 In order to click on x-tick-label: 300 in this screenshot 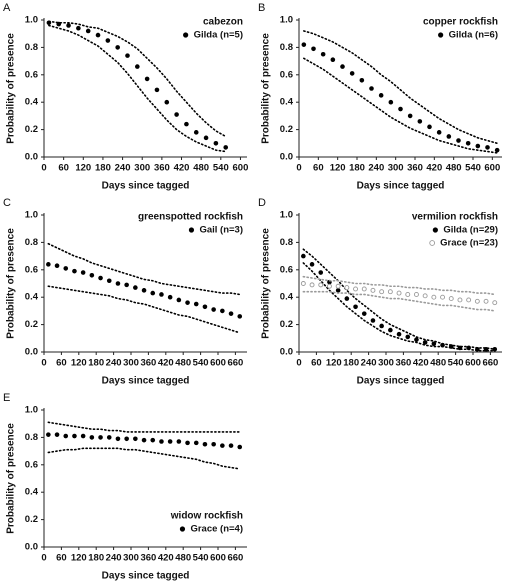, I will do `click(131, 558)`.